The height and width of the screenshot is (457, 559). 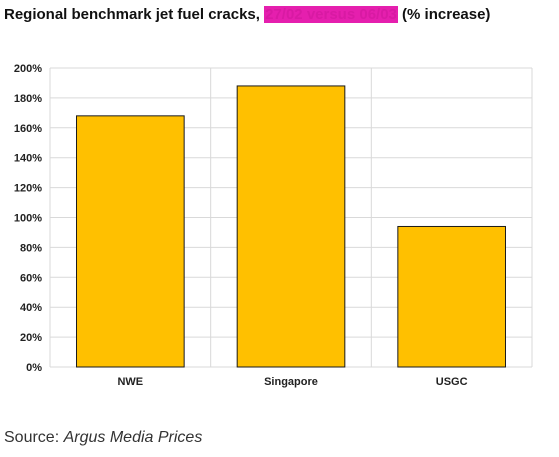 What do you see at coordinates (28, 69) in the screenshot?
I see `y-tick-label: 200%` at bounding box center [28, 69].